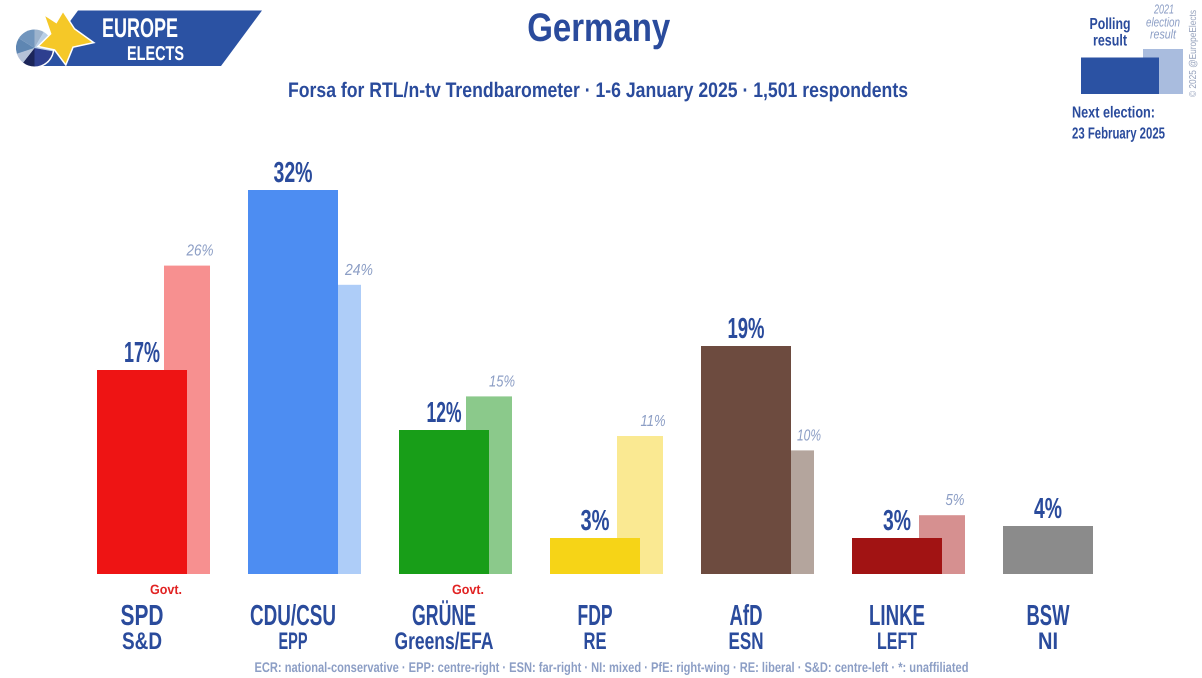 The height and width of the screenshot is (678, 1202). What do you see at coordinates (809, 435) in the screenshot?
I see `svg-text: 10%` at bounding box center [809, 435].